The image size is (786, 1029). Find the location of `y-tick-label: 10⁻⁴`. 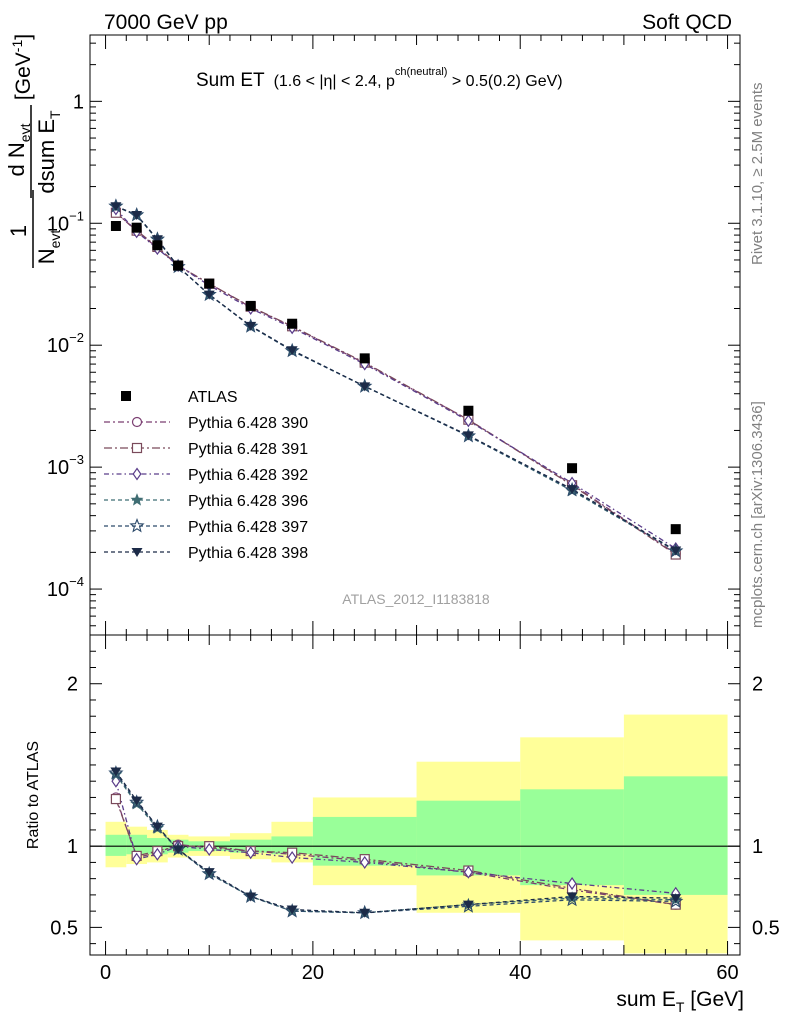

y-tick-label: 10⁻⁴ is located at coordinates (65, 587).